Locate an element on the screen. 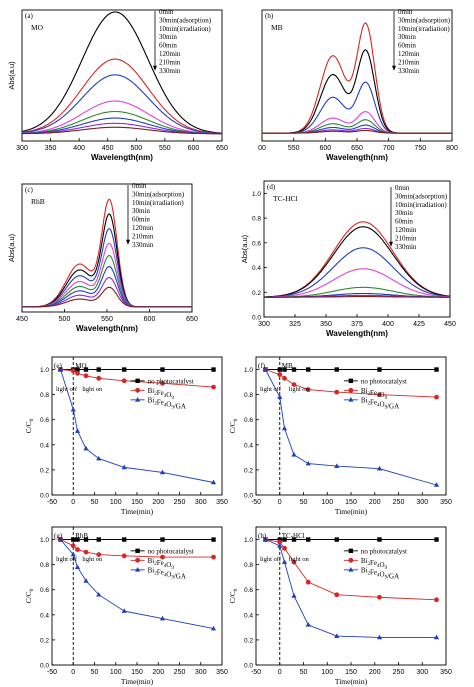 The height and width of the screenshot is (687, 474). legend-entry: Bi2Fe4O9/GA is located at coordinates (167, 573).